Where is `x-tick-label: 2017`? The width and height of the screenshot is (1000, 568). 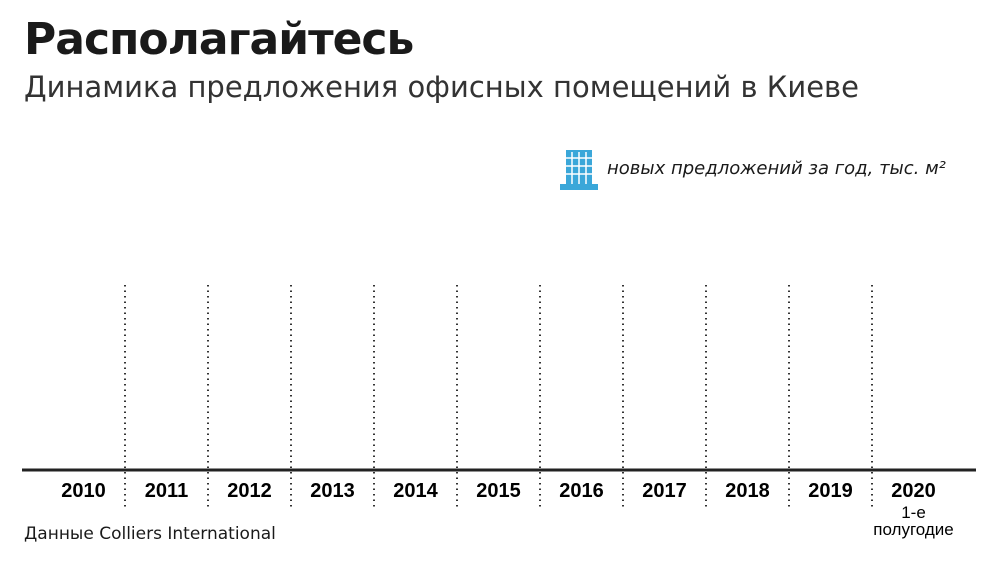 x-tick-label: 2017 is located at coordinates (664, 491).